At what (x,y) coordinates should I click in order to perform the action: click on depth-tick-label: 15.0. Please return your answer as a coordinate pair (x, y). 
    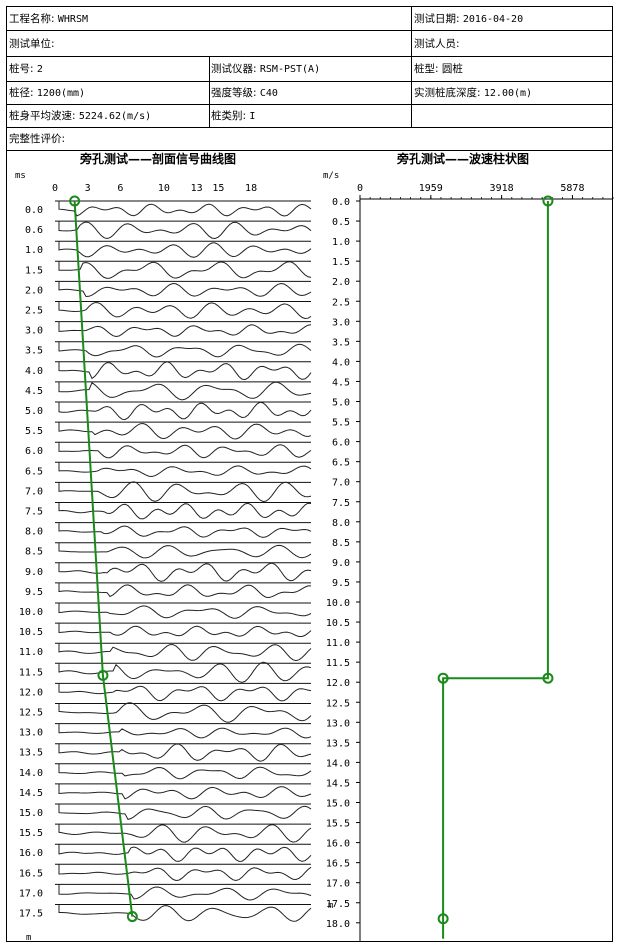
    Looking at the image, I should click on (338, 804).